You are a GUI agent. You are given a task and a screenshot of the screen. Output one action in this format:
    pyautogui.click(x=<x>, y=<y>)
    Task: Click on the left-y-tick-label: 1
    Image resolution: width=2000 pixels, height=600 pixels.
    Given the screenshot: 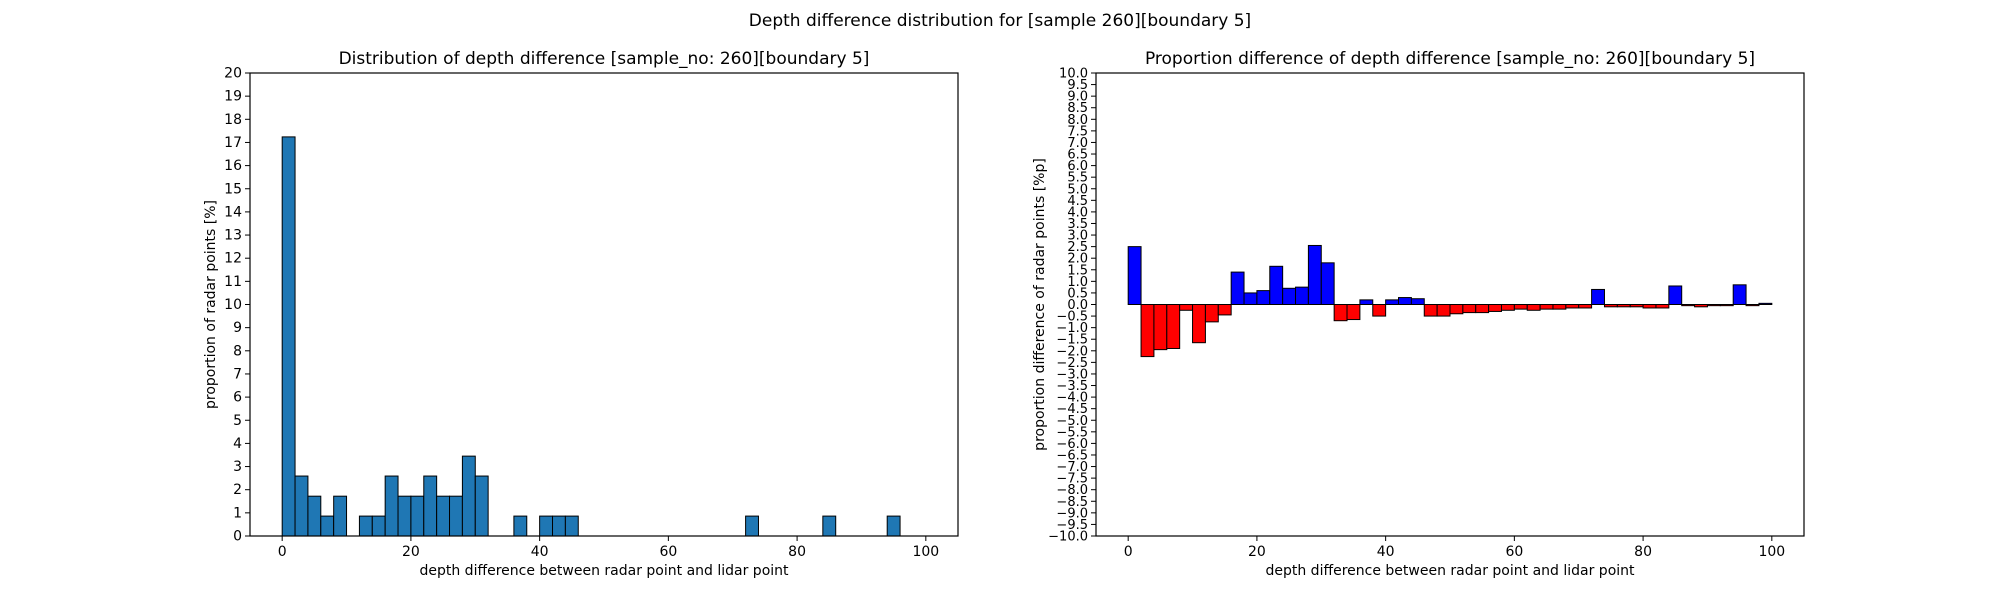 What is the action you would take?
    pyautogui.click(x=237, y=513)
    